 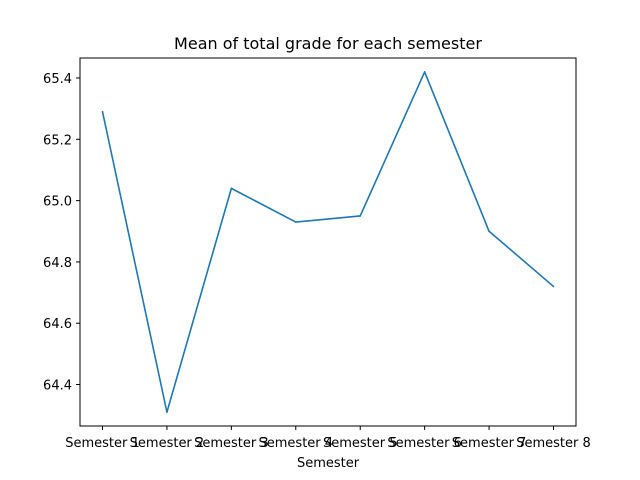 What do you see at coordinates (328, 43) in the screenshot?
I see `chart-title: Mean of total grade for each semester` at bounding box center [328, 43].